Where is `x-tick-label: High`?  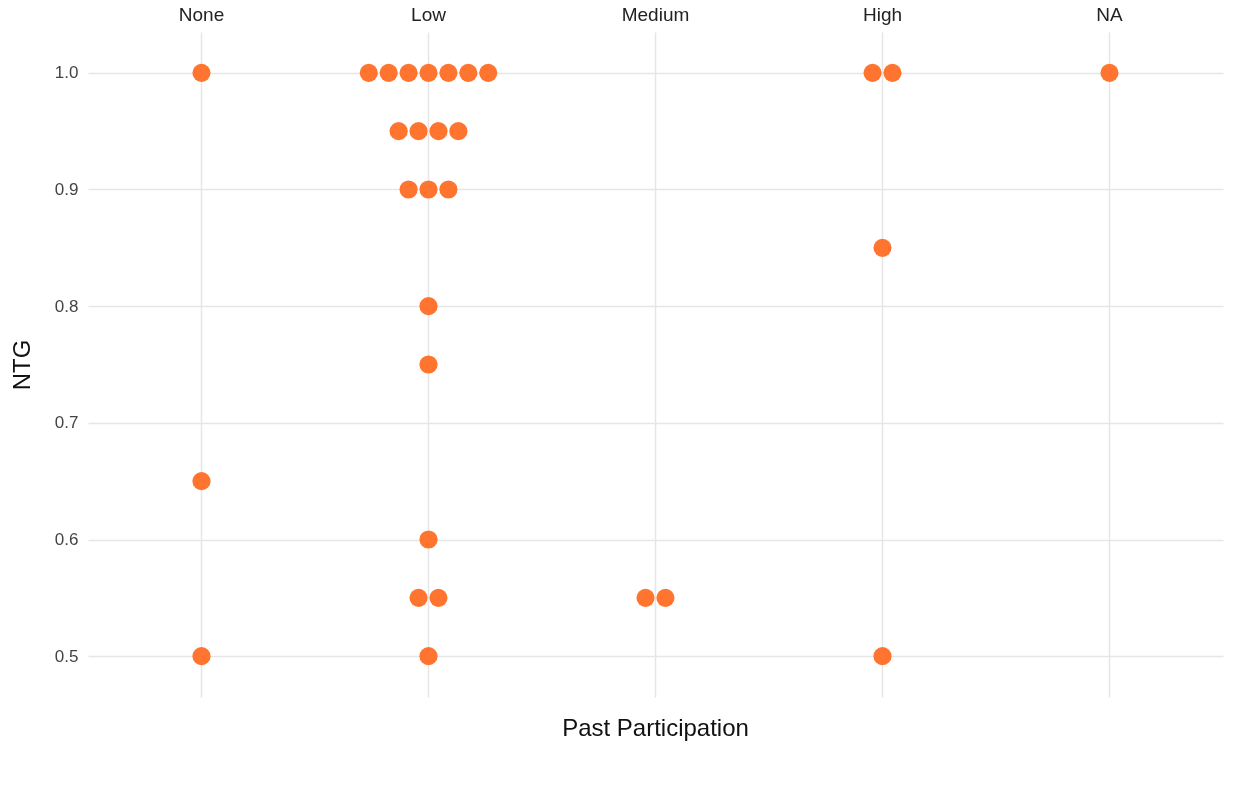 x-tick-label: High is located at coordinates (882, 14).